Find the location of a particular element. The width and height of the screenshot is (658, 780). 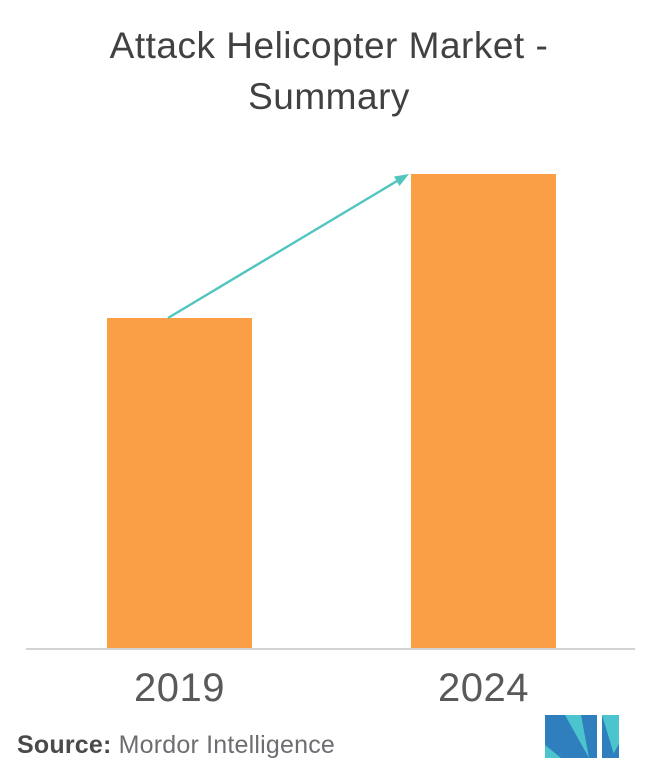

mordor-intelligence-logo is located at coordinates (582, 736).